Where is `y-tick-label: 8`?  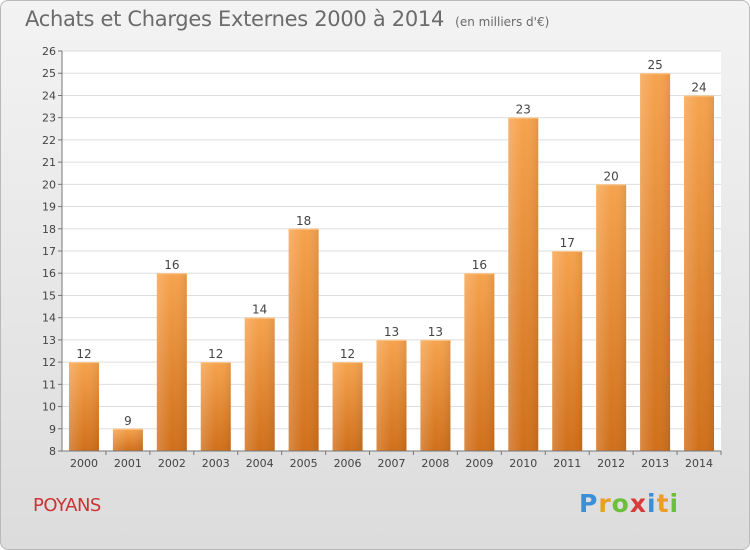
y-tick-label: 8 is located at coordinates (52, 451).